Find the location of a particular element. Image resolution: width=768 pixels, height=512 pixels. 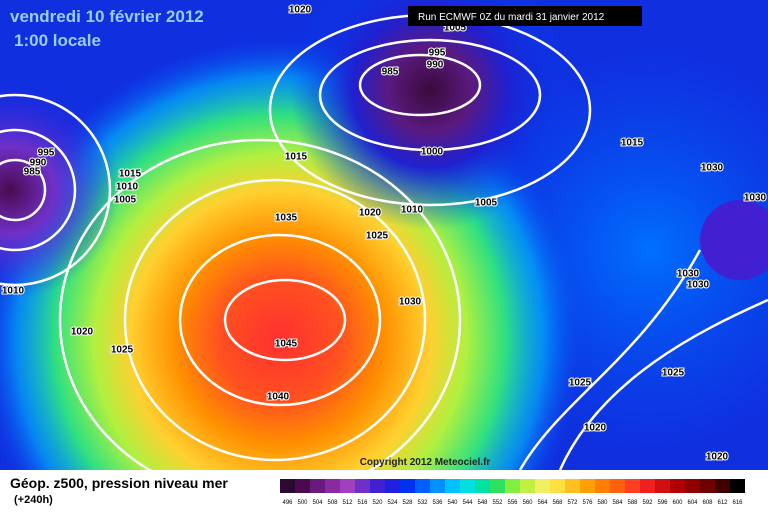

scale-label: 544 is located at coordinates (467, 503).